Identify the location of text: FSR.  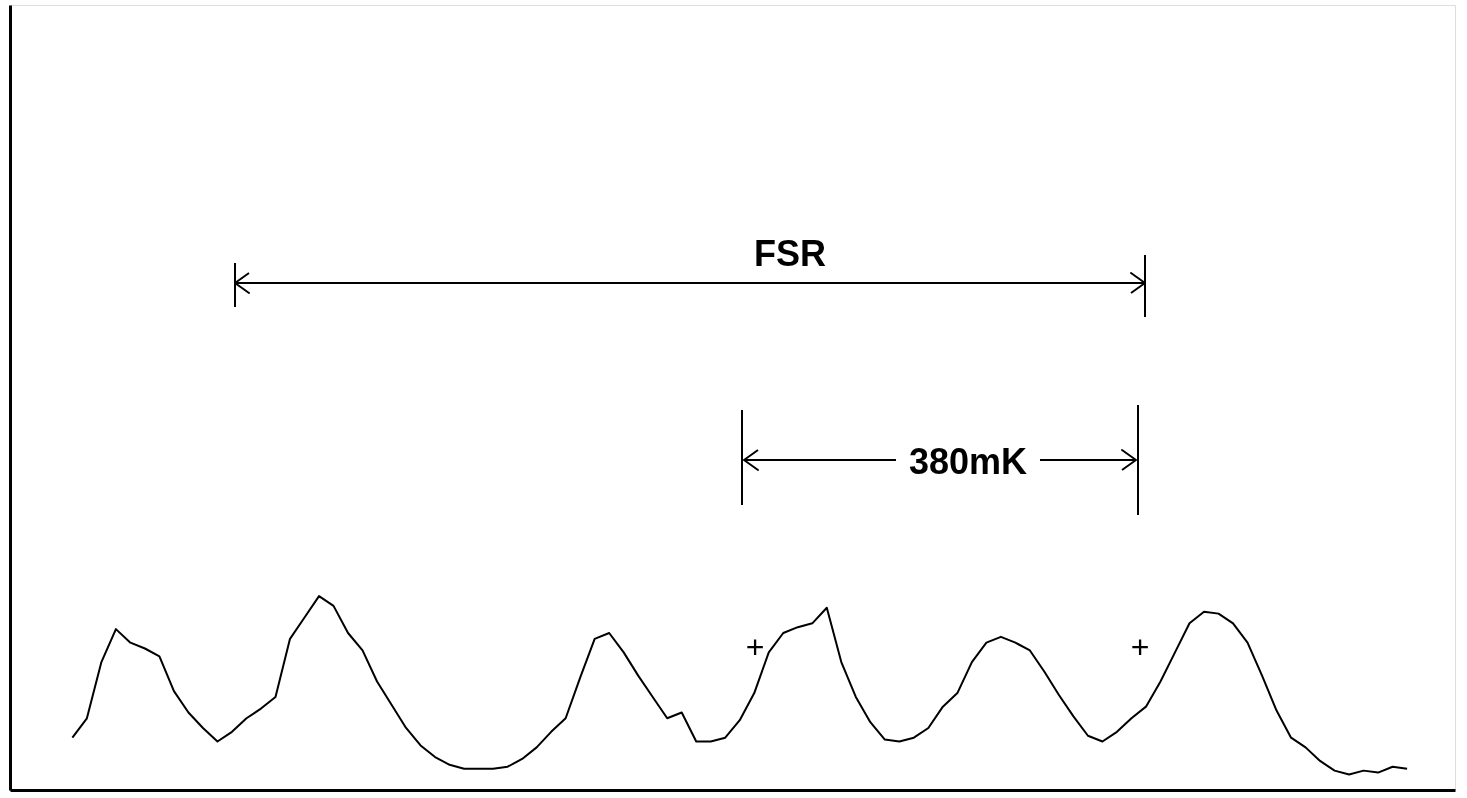
(790, 253).